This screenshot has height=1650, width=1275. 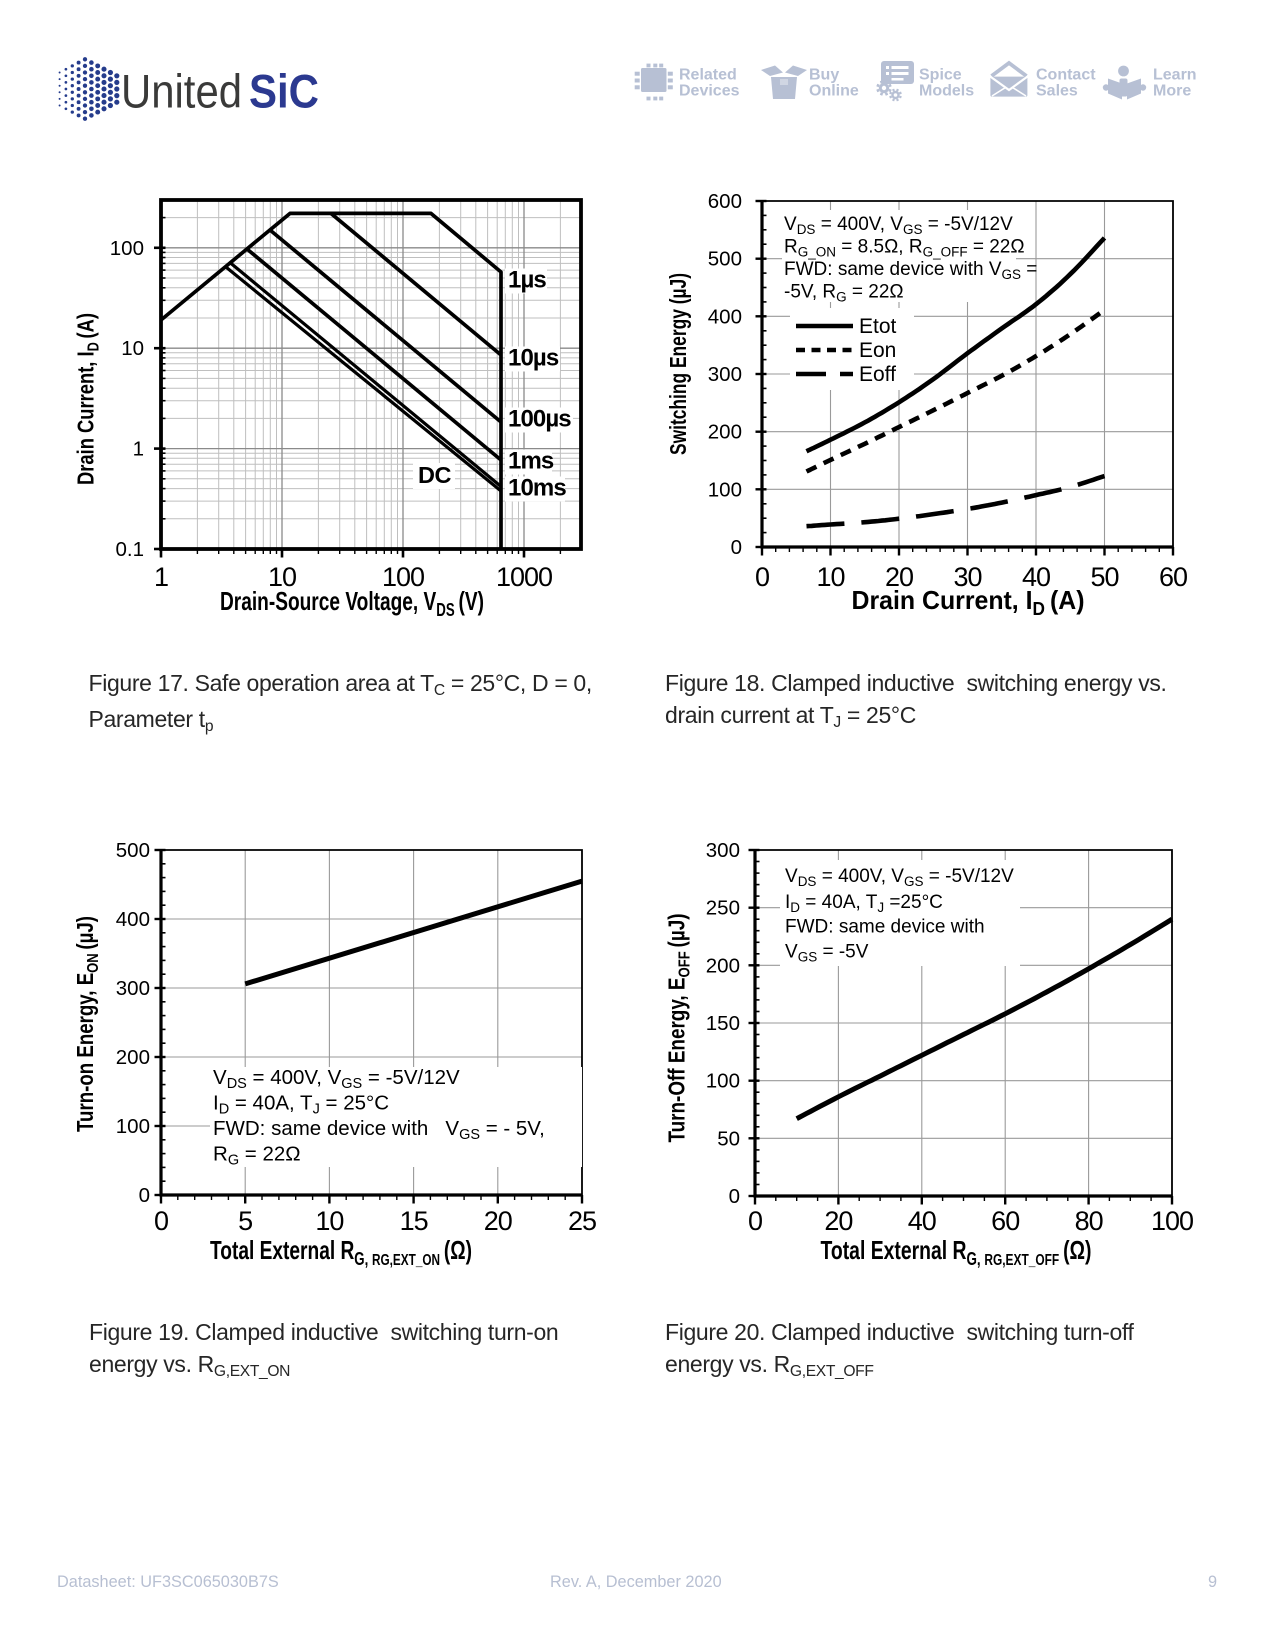 I want to click on svg-text: Turn-on Energy, EON (µJ), so click(x=87, y=1024).